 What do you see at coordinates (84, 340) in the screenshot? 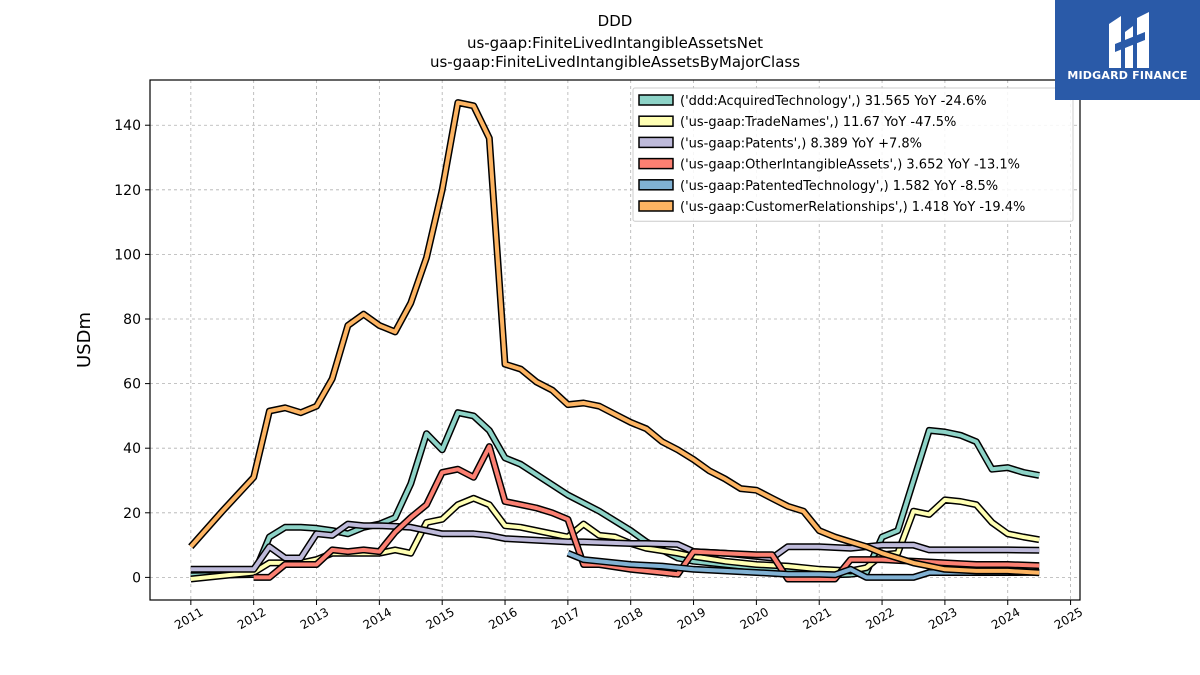
I see `y-axis-label: USDm` at bounding box center [84, 340].